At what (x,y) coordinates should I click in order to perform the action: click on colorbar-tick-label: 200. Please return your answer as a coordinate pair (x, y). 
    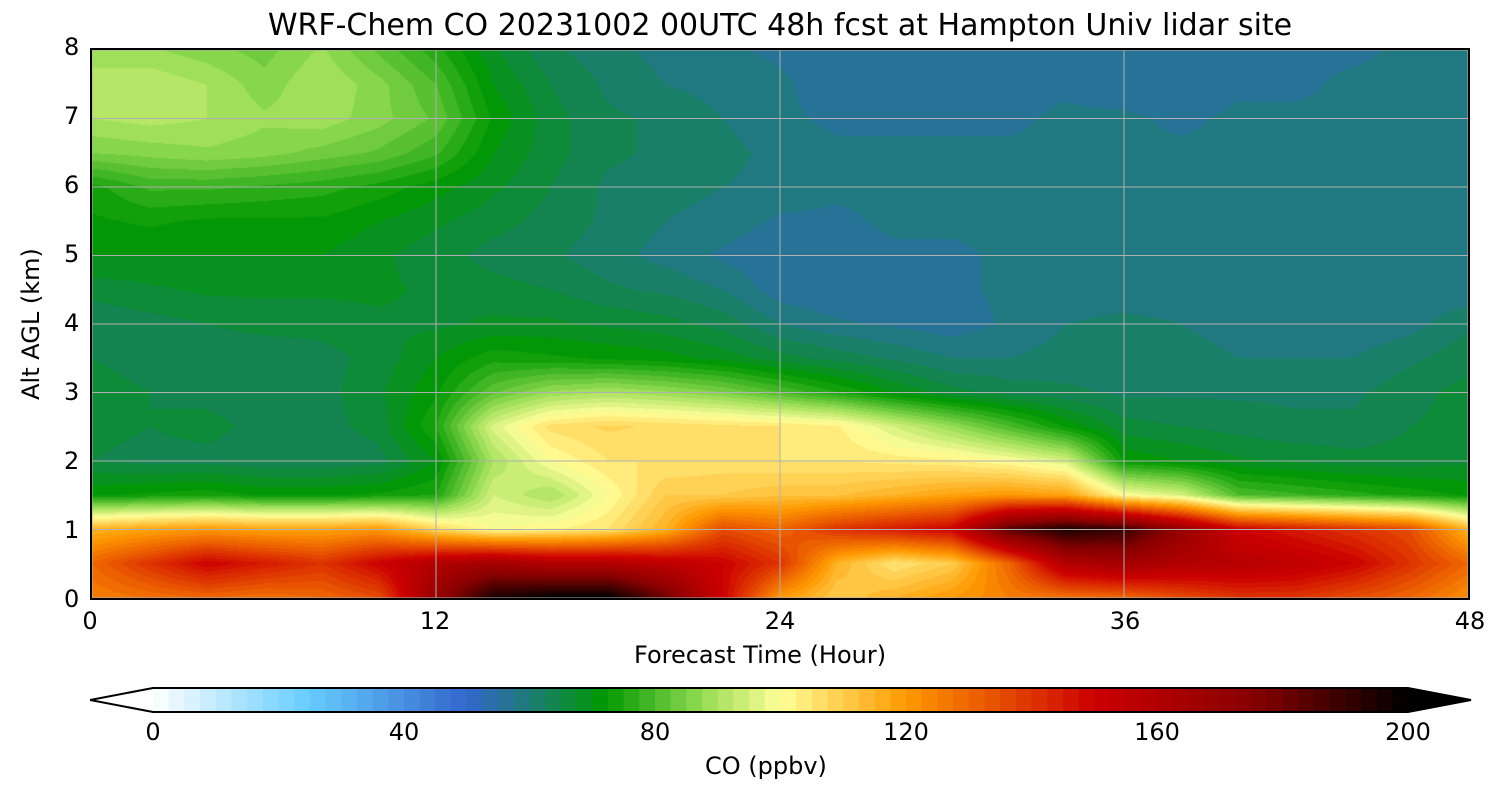
    Looking at the image, I should click on (1408, 732).